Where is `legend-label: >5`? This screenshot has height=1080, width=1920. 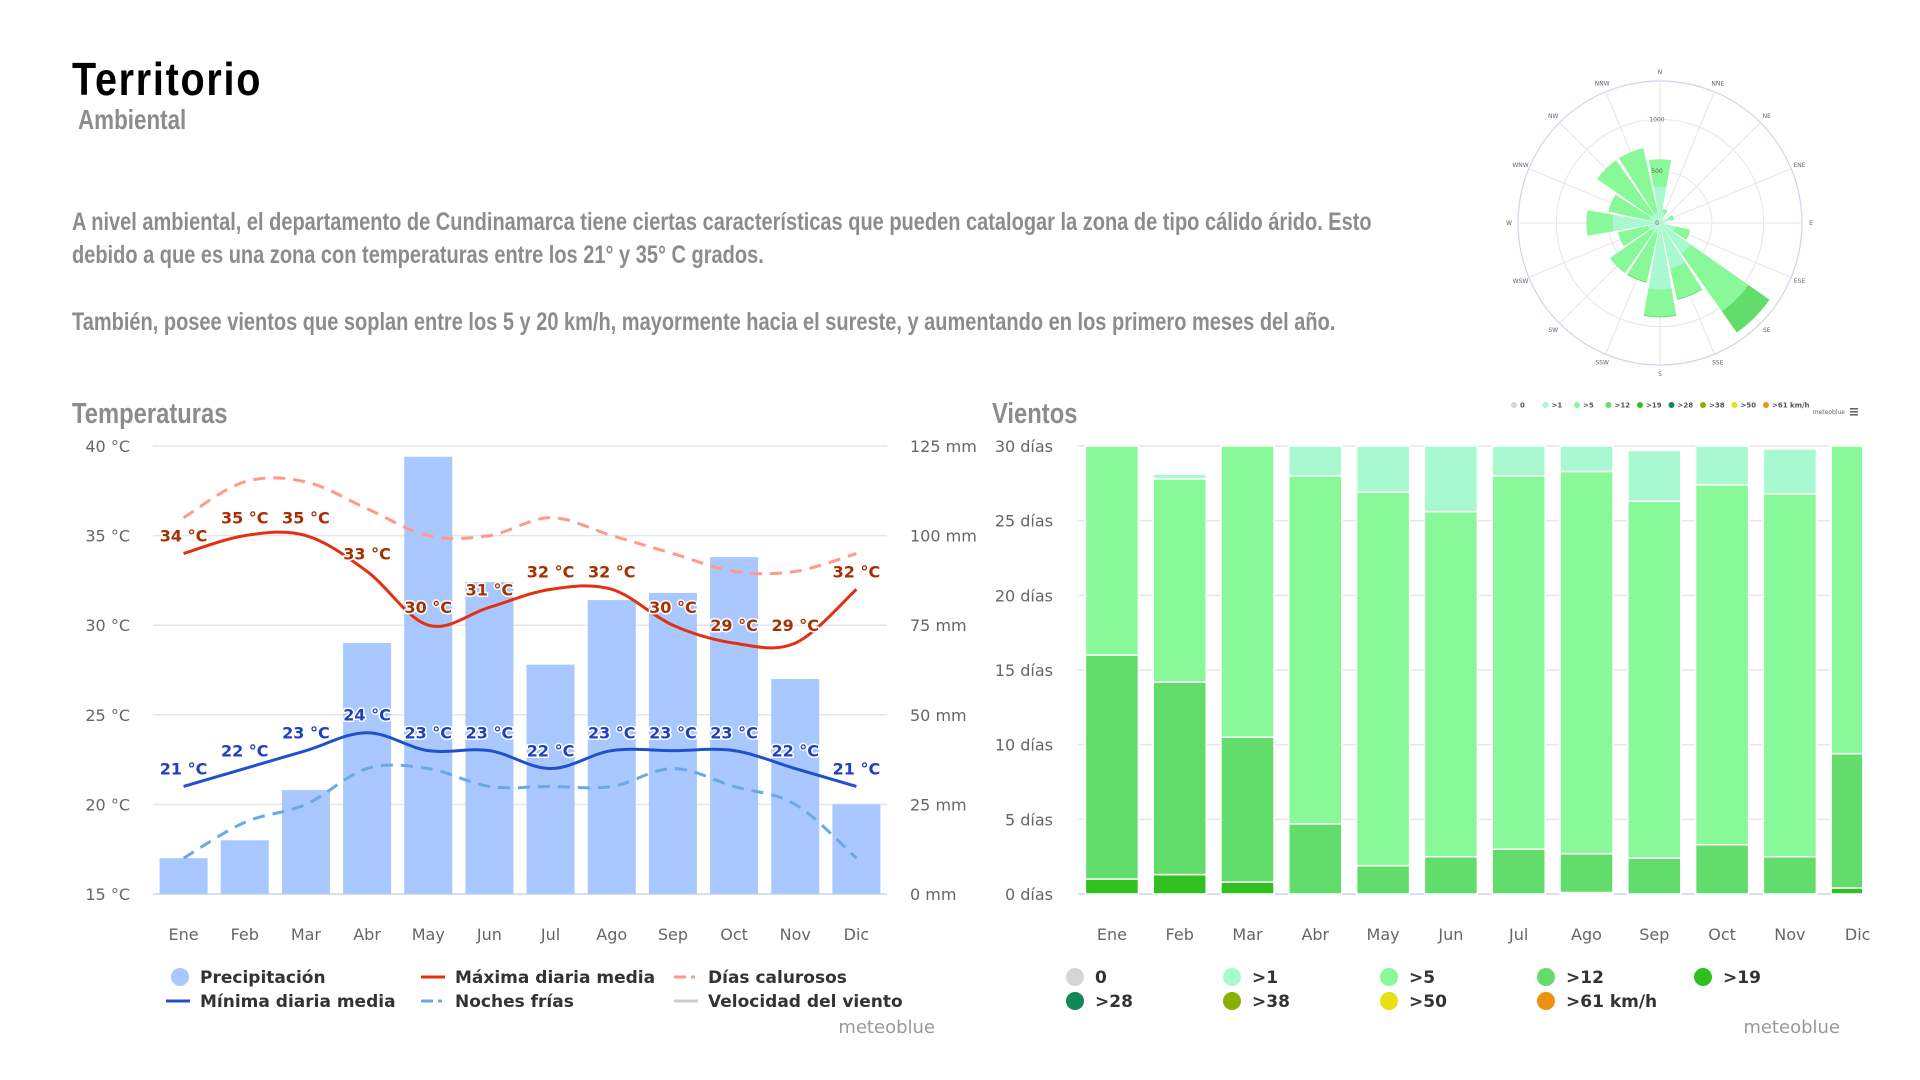 legend-label: >5 is located at coordinates (1588, 406).